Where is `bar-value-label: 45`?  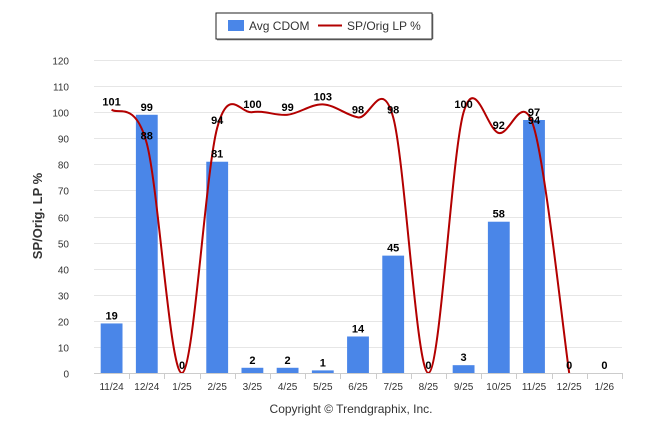 bar-value-label: 45 is located at coordinates (393, 249).